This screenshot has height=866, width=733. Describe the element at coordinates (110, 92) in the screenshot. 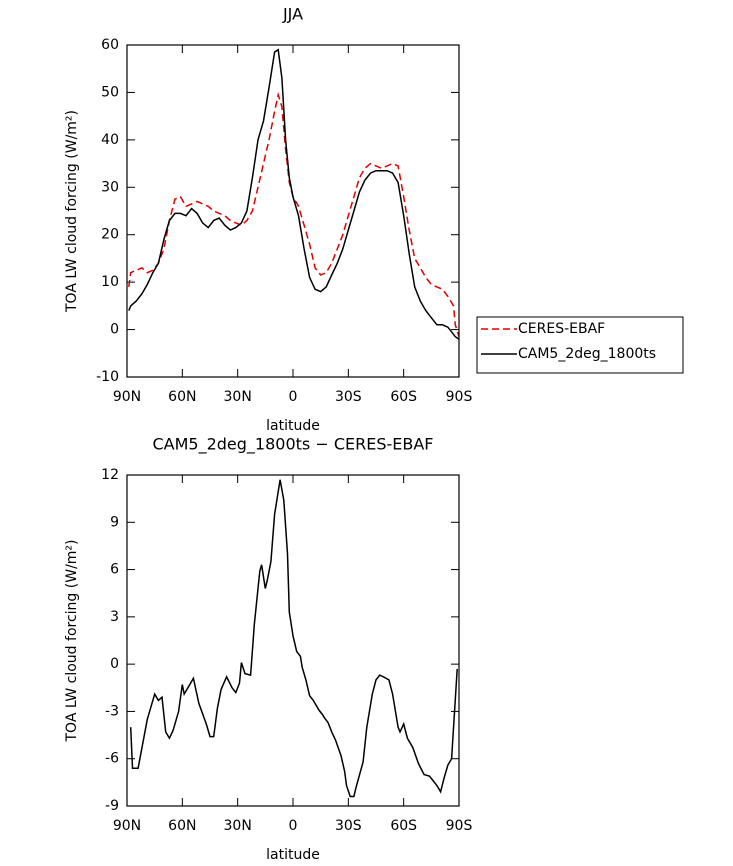

I see `y-tick-label: 50` at that location.